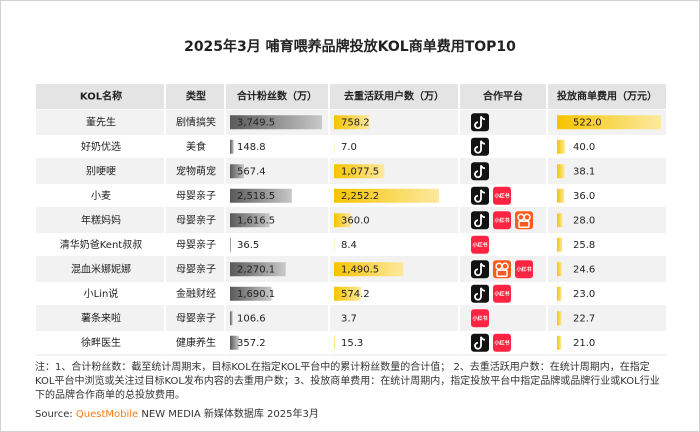 This screenshot has width=700, height=432. What do you see at coordinates (101, 171) in the screenshot?
I see `kol-name: 别哽哽` at bounding box center [101, 171].